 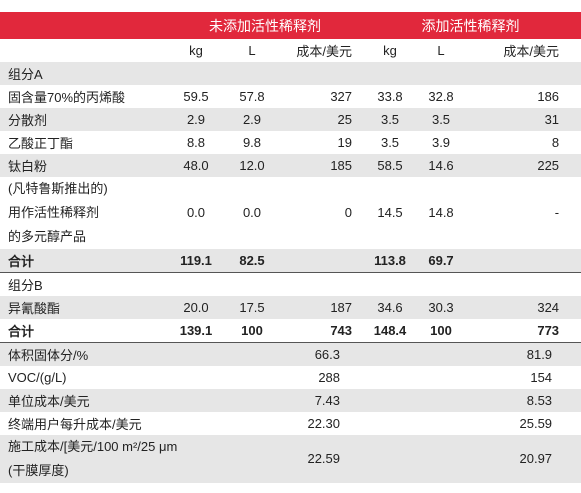 I want to click on label-line: 体积固体分/%, so click(x=48, y=355).